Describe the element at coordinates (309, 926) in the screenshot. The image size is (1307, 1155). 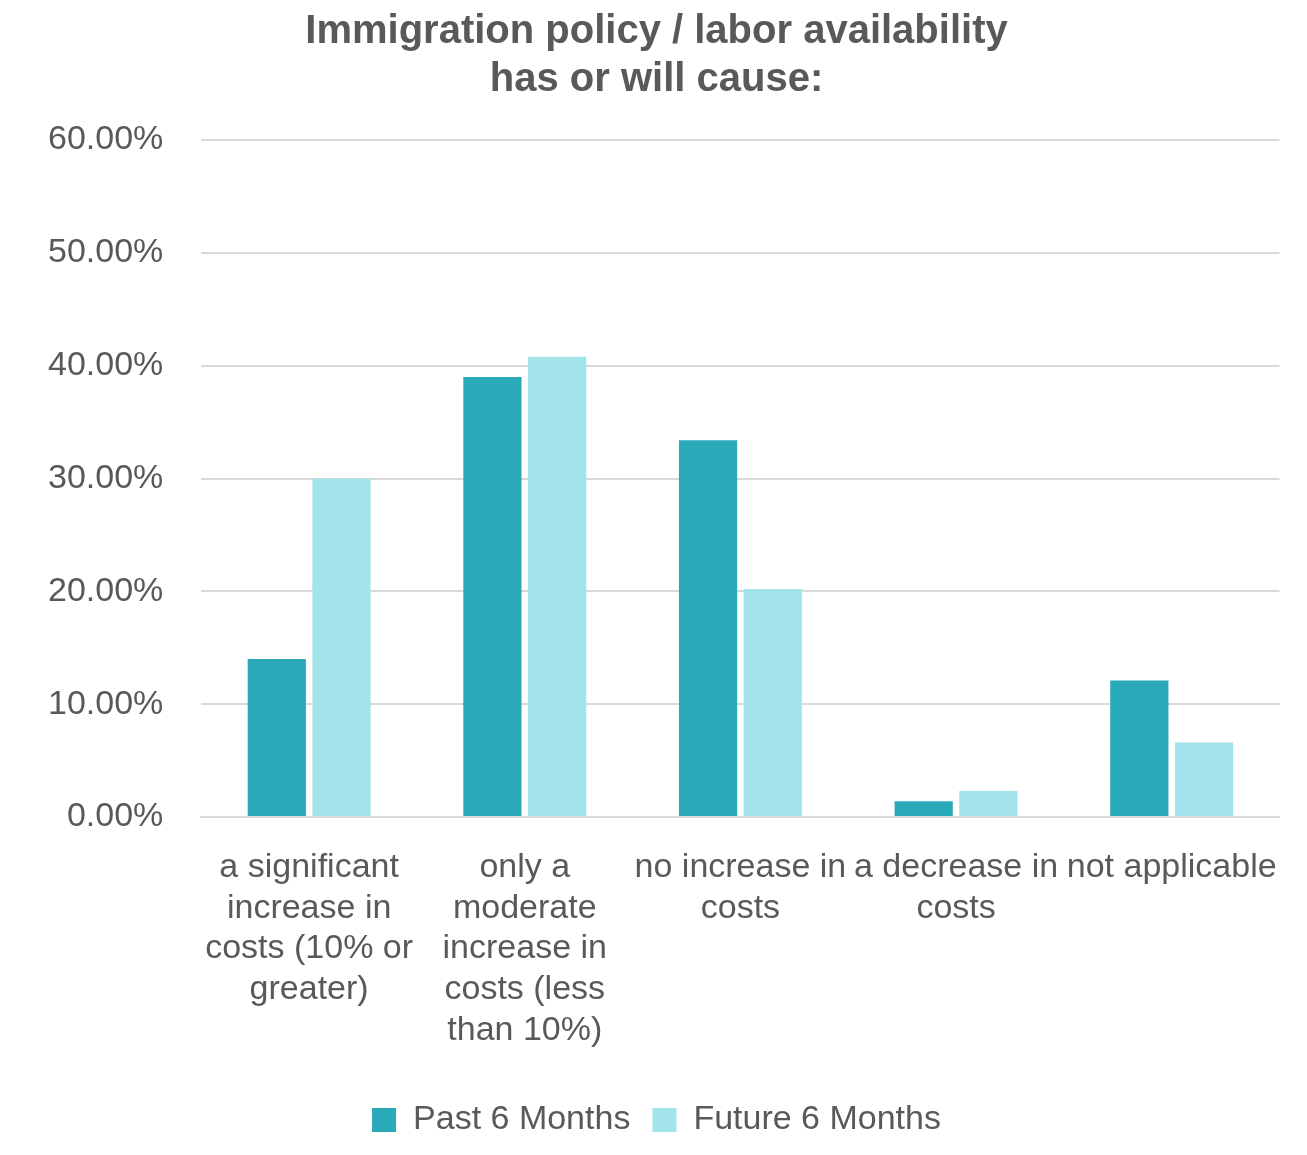
I see `x-tick-label: a significant increase in costs (10% or greater)` at that location.